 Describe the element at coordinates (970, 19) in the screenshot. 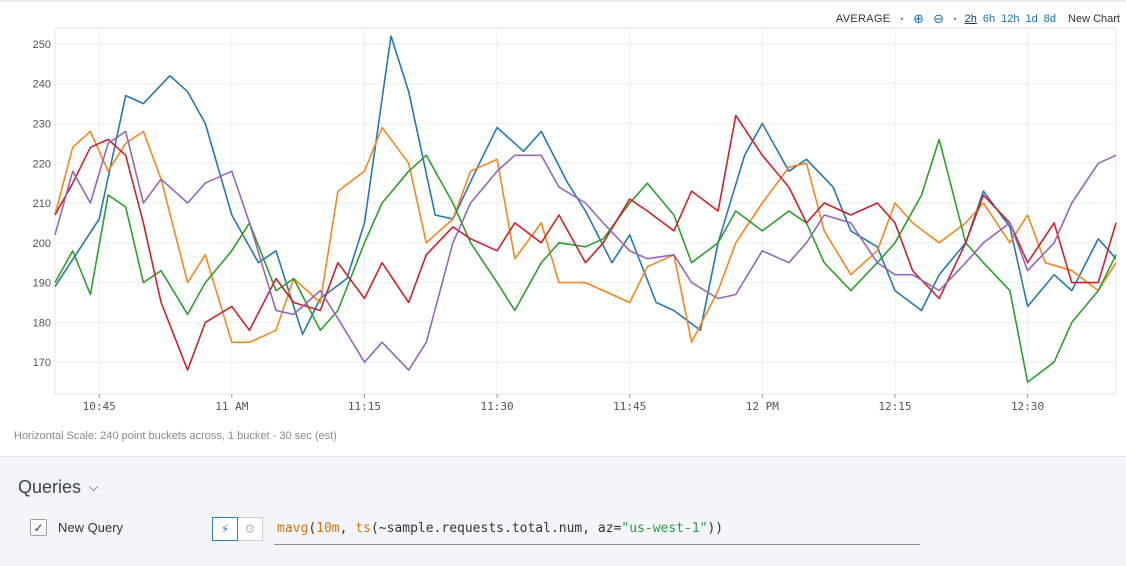

I see `range-2h: 2h` at that location.